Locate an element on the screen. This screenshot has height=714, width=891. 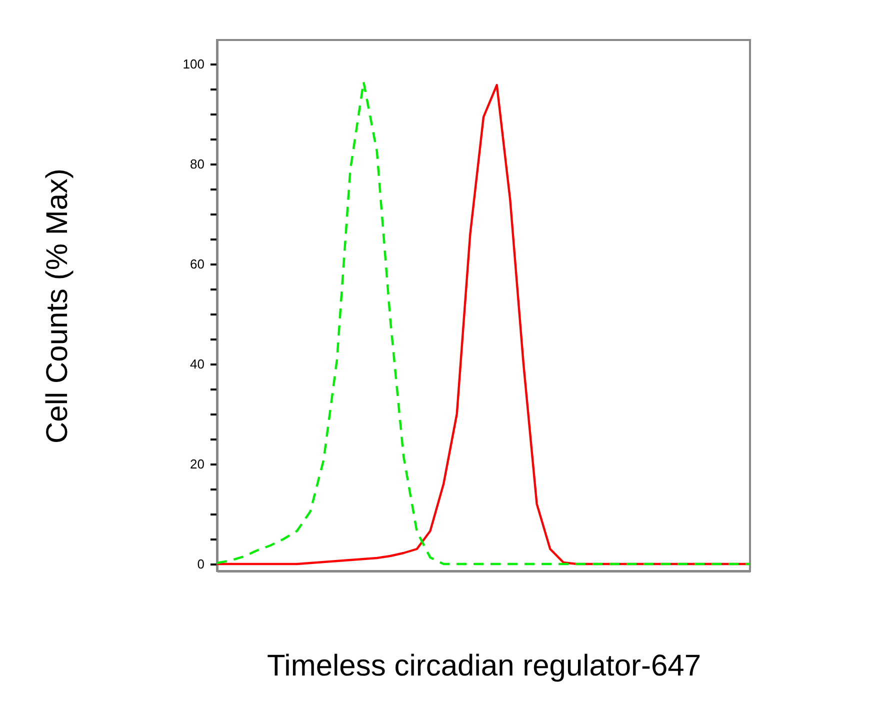
x-axis-title: Timeless circadian regulator-647 is located at coordinates (484, 666).